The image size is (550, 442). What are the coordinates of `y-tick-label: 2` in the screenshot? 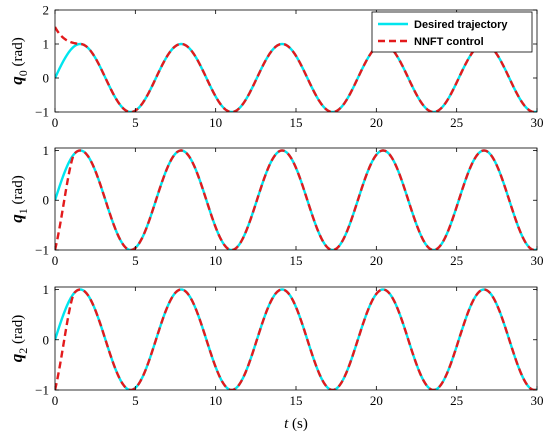 It's located at (46, 10).